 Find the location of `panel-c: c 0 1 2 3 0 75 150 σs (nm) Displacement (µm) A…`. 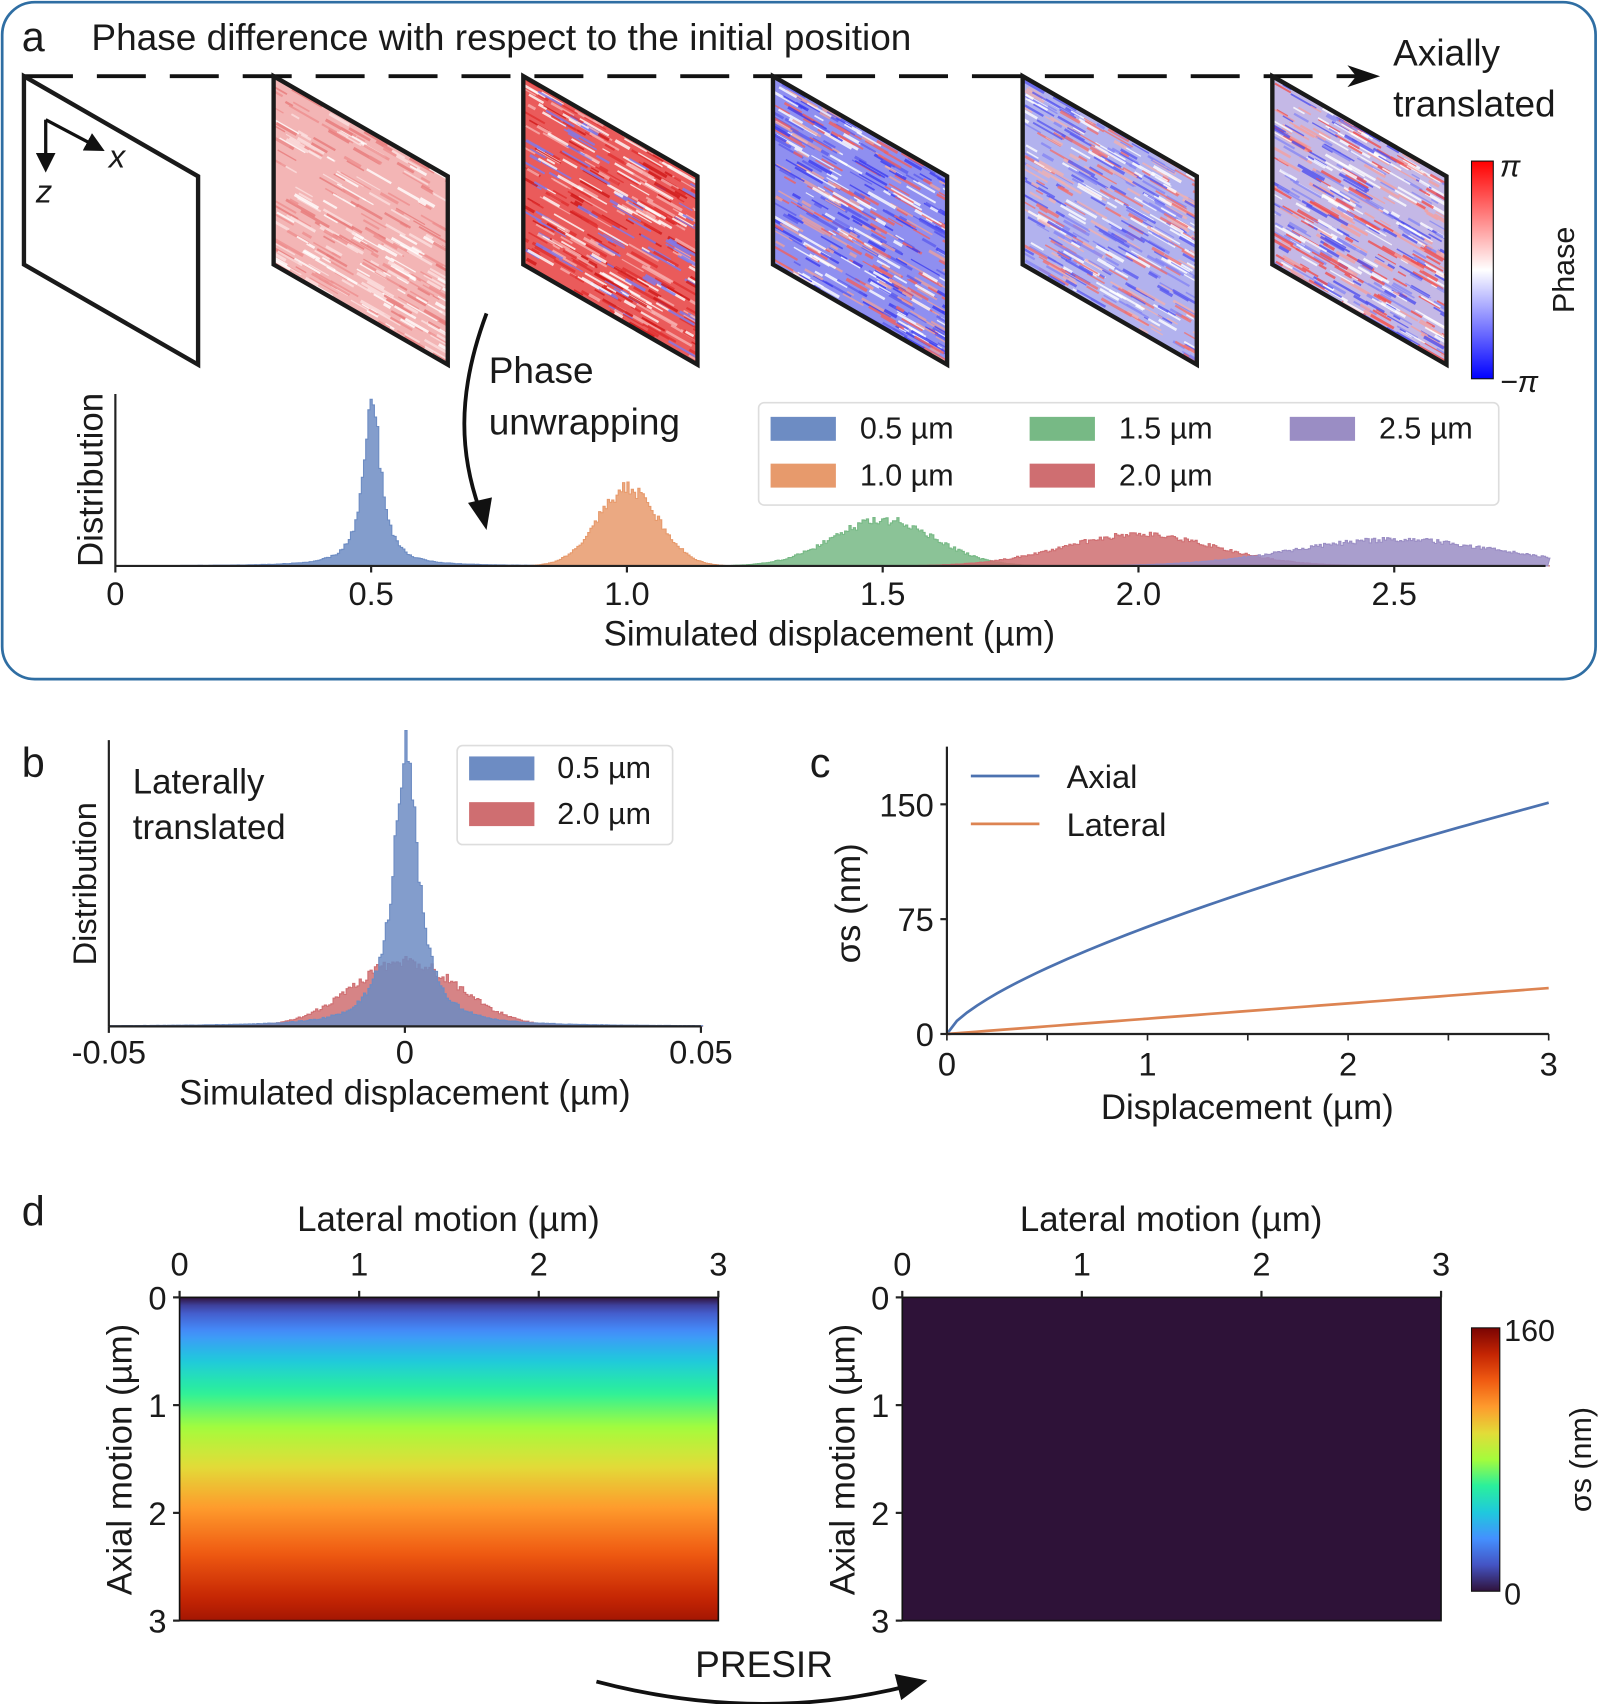

panel-c: c 0 1 2 3 0 75 150 σs (nm) Displacement (µm) A… is located at coordinates (1184, 933).